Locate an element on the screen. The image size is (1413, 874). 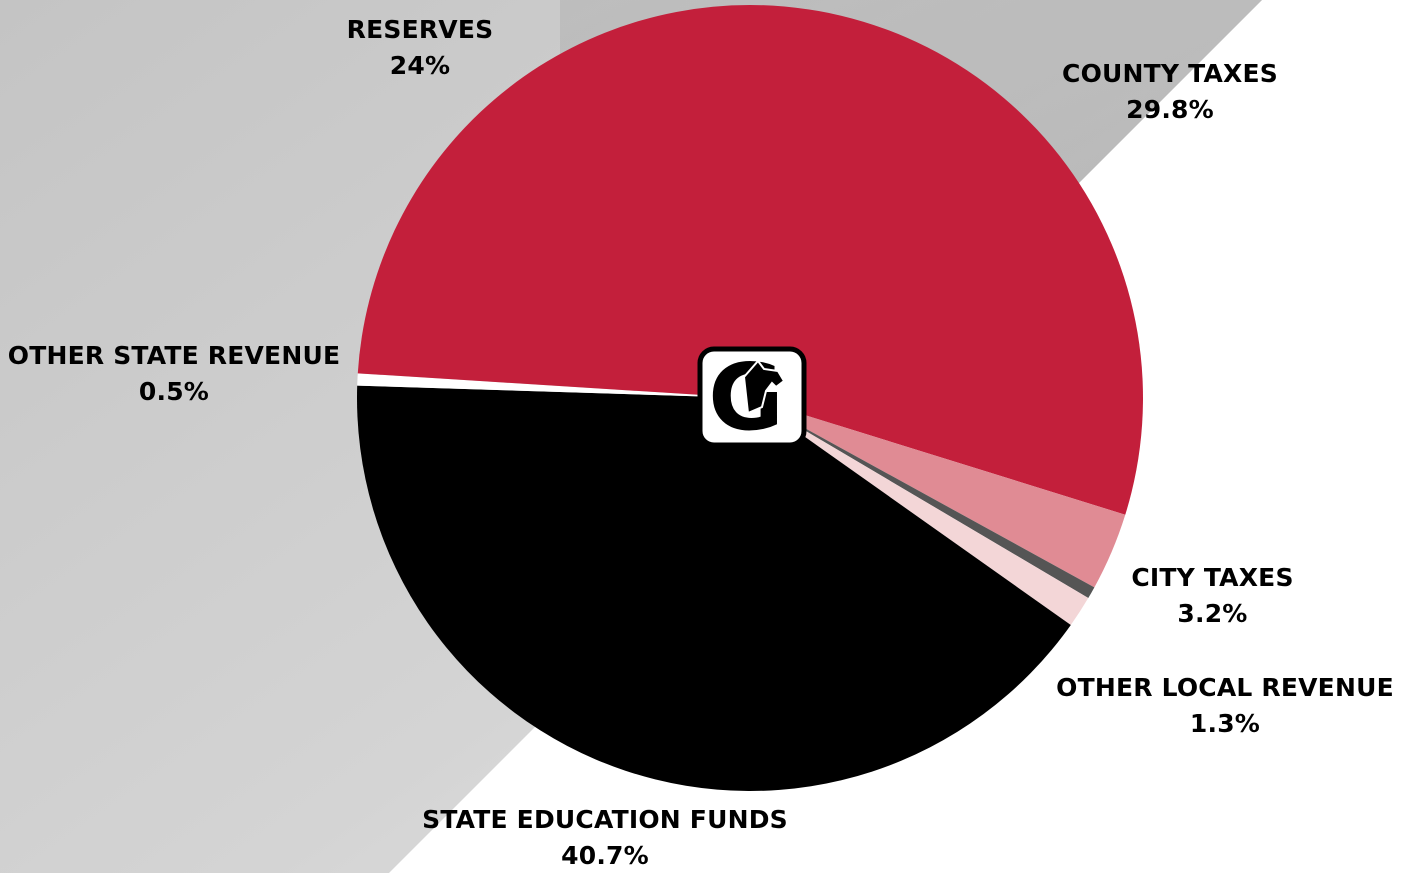
label-city-taxes-name: CITY TAXES is located at coordinates (1212, 577).